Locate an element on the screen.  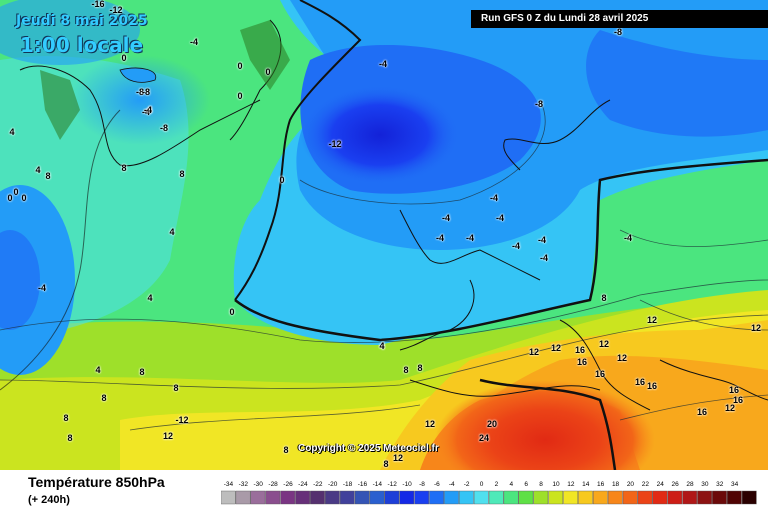
isotherm-value-label: 20 is located at coordinates (492, 424).